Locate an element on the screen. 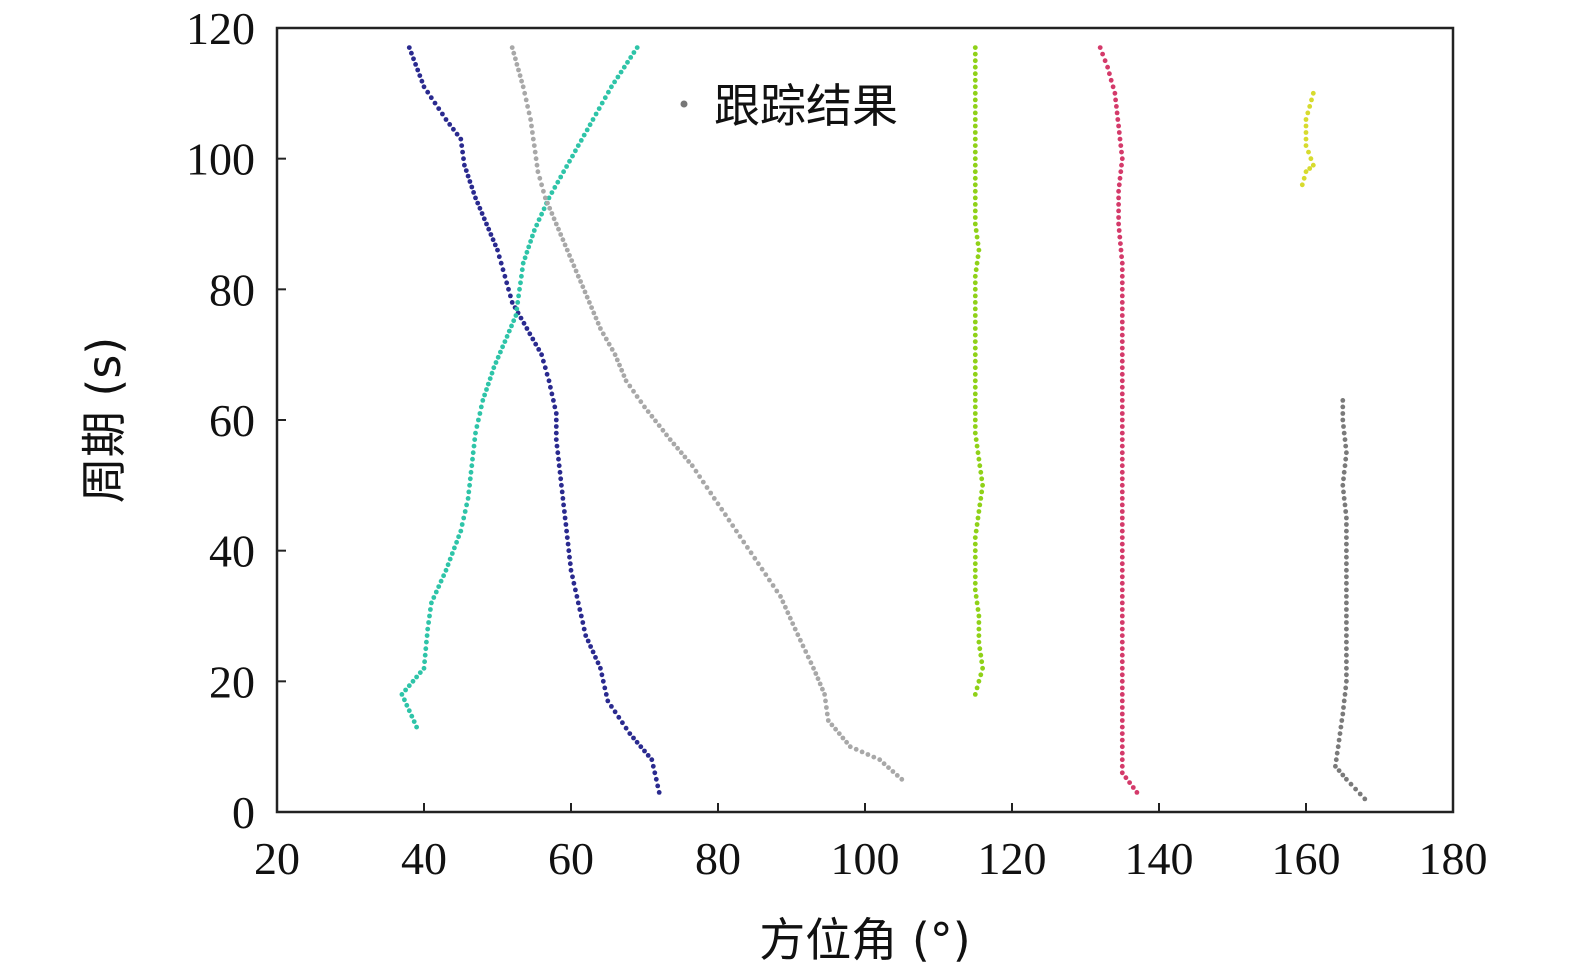 Image resolution: width=1575 pixels, height=977 pixels. y-tick-label-2: 40 is located at coordinates (232, 551).